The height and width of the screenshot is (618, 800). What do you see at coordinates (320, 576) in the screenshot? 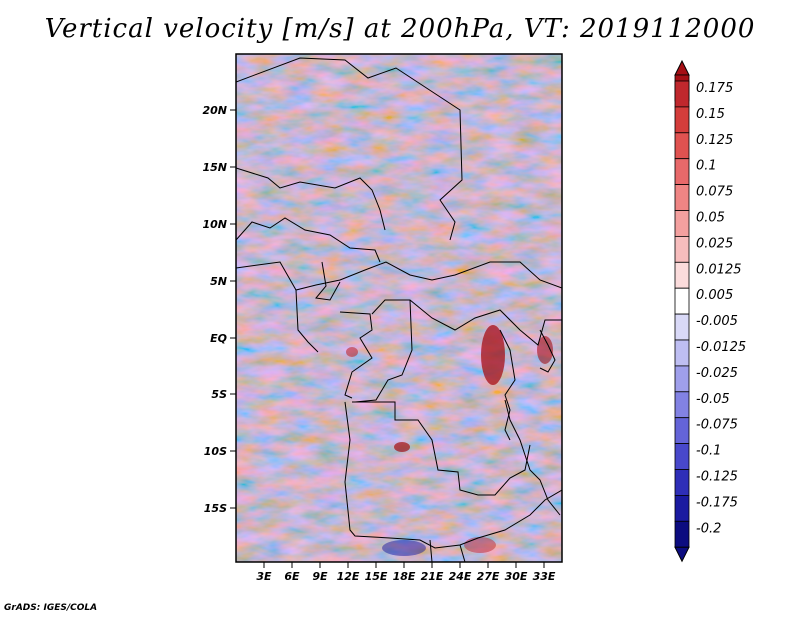
I see `lon-label-9e: 9E` at bounding box center [320, 576].